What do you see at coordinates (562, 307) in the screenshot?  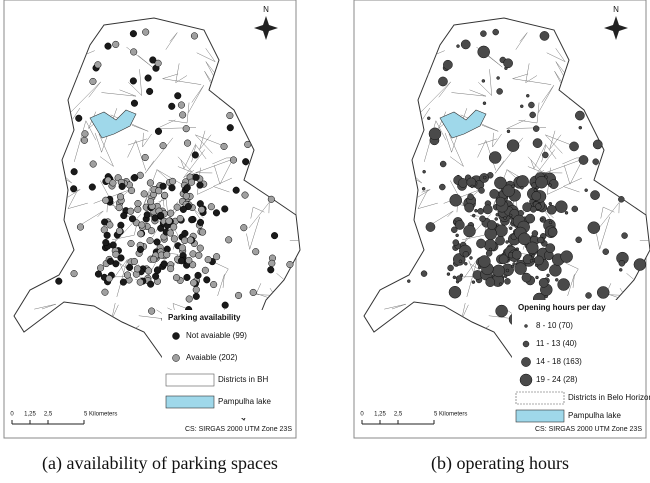 I see `legend-title: Opening hours per day` at bounding box center [562, 307].